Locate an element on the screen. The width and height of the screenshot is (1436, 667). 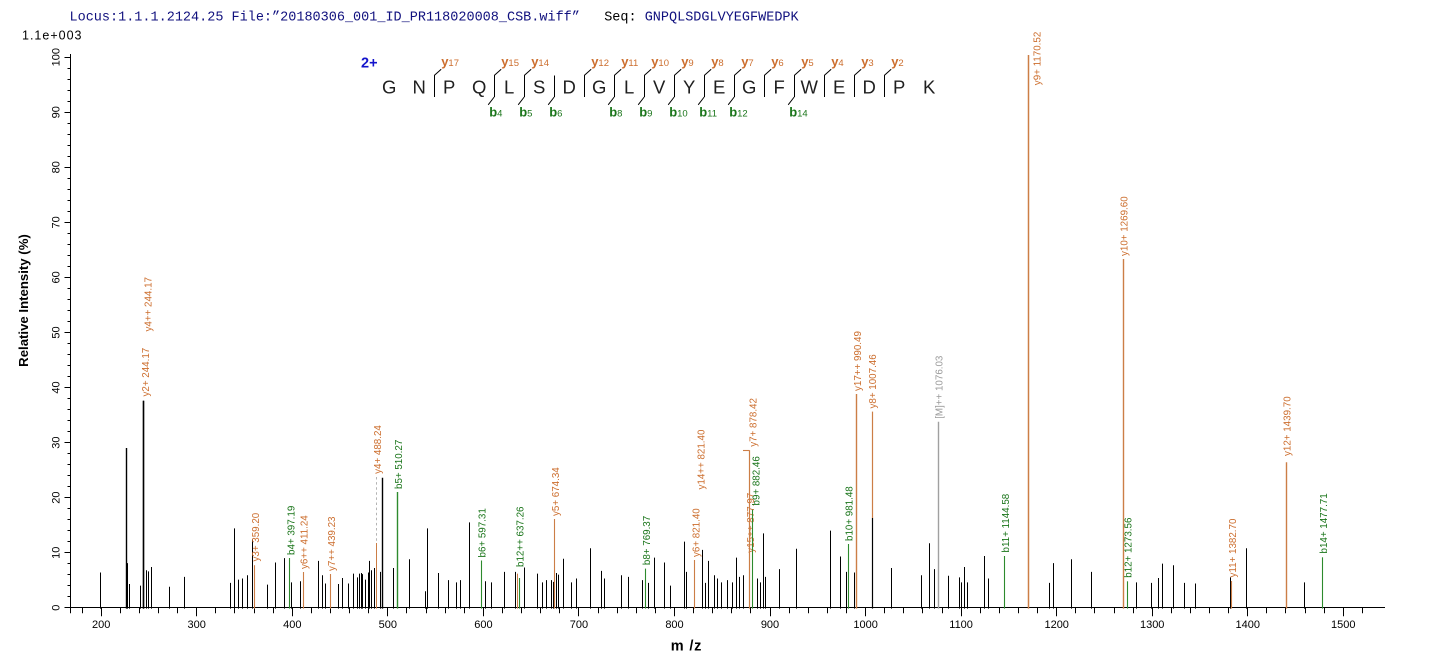
svg-text: 30 is located at coordinates (57, 442).